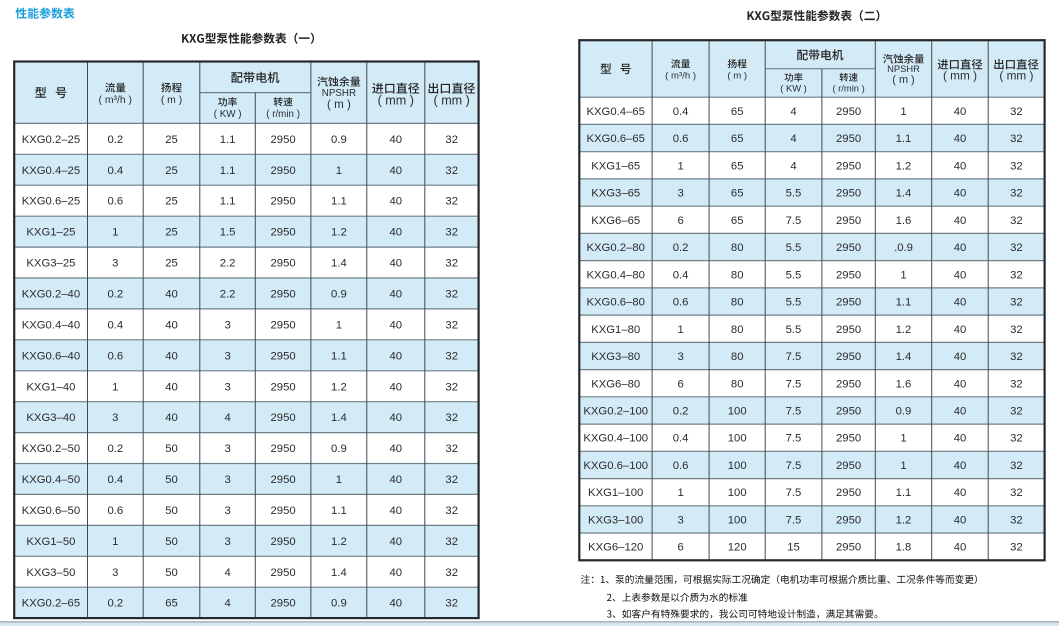 The image size is (1059, 631). Describe the element at coordinates (339, 573) in the screenshot. I see `svg-text: 1.4` at that location.